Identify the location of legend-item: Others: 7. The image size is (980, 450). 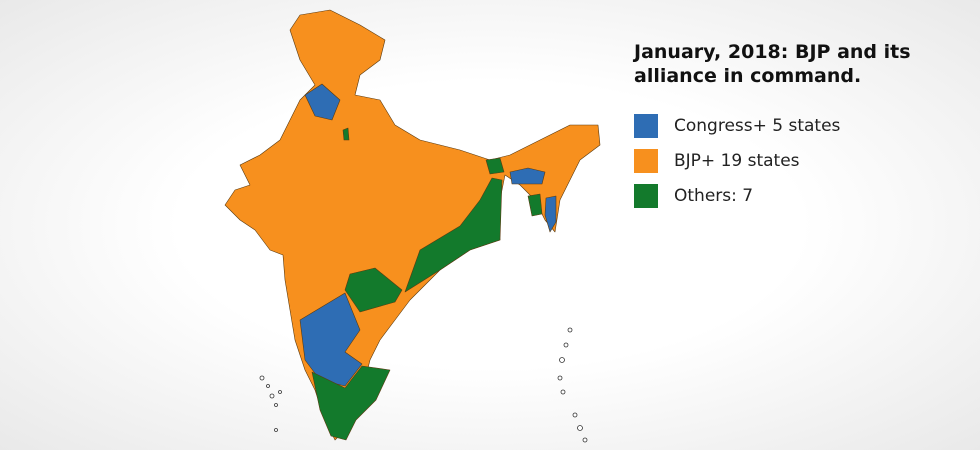
(737, 195).